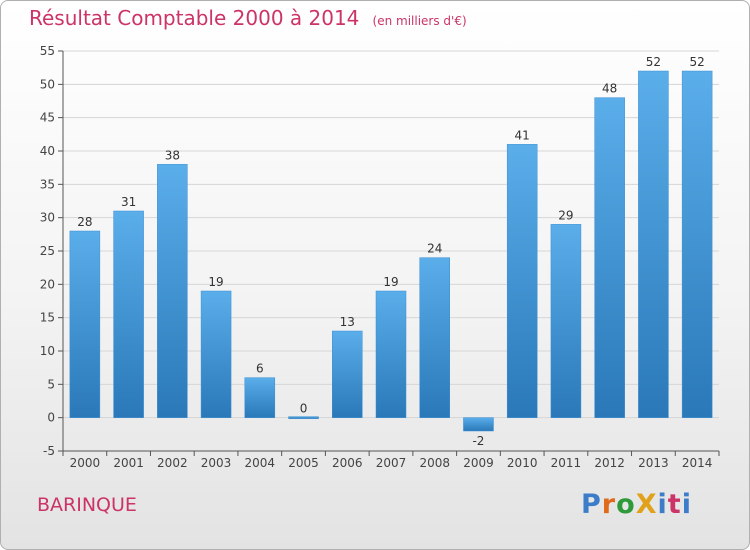 This screenshot has width=750, height=550. Describe the element at coordinates (47, 151) in the screenshot. I see `y-tick-label: 40` at that location.